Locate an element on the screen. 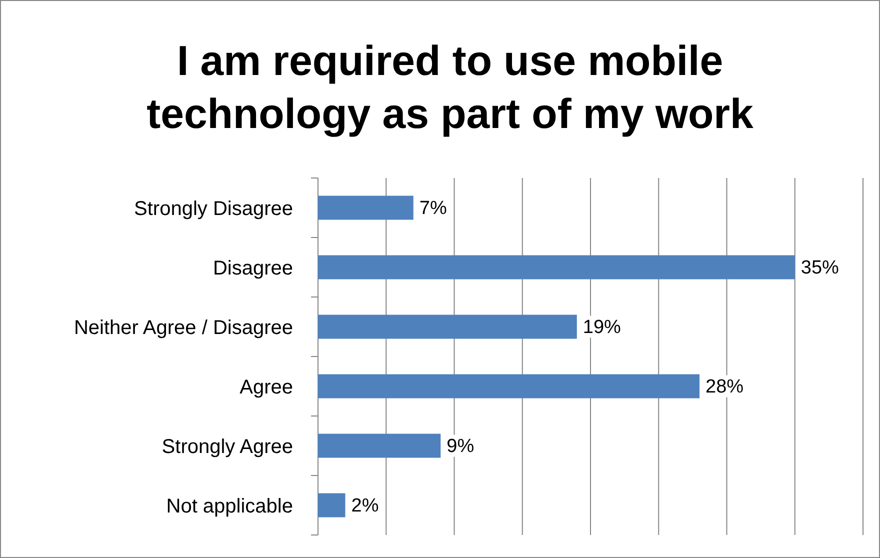  data-label: 19% is located at coordinates (602, 327).